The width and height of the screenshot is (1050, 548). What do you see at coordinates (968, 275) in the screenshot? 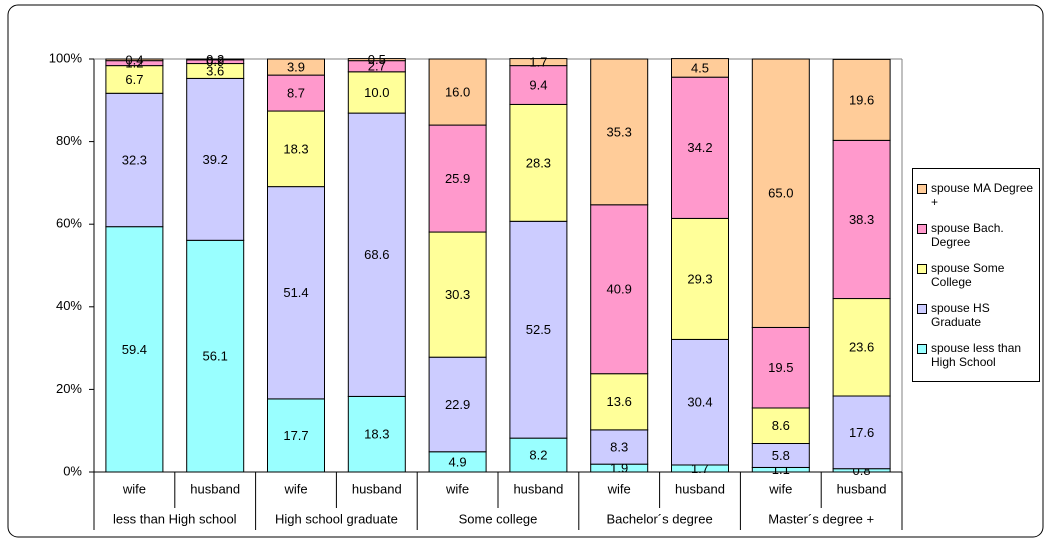
I see `legend-label: spouse Some College` at bounding box center [968, 275].